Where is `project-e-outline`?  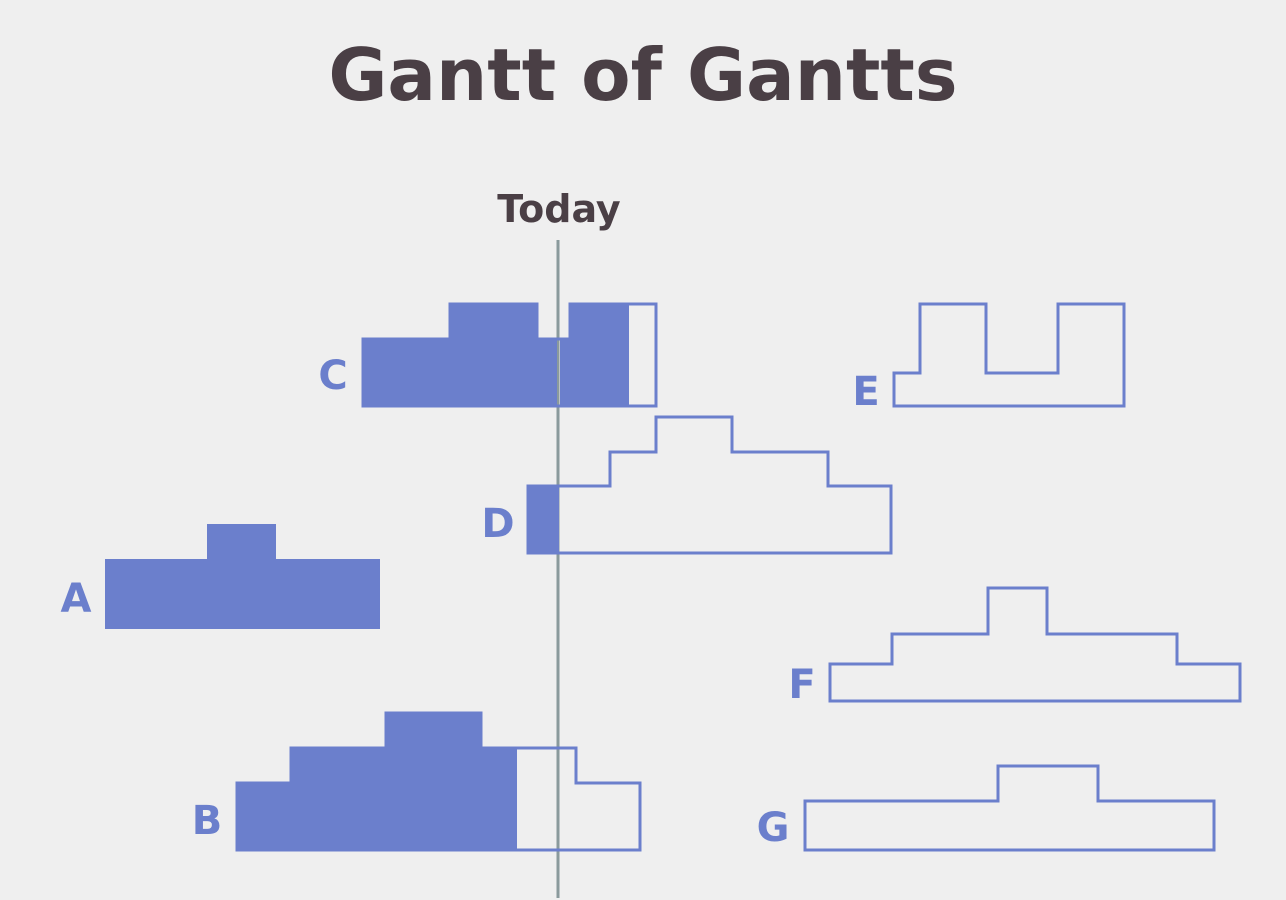 project-e-outline is located at coordinates (1009, 355).